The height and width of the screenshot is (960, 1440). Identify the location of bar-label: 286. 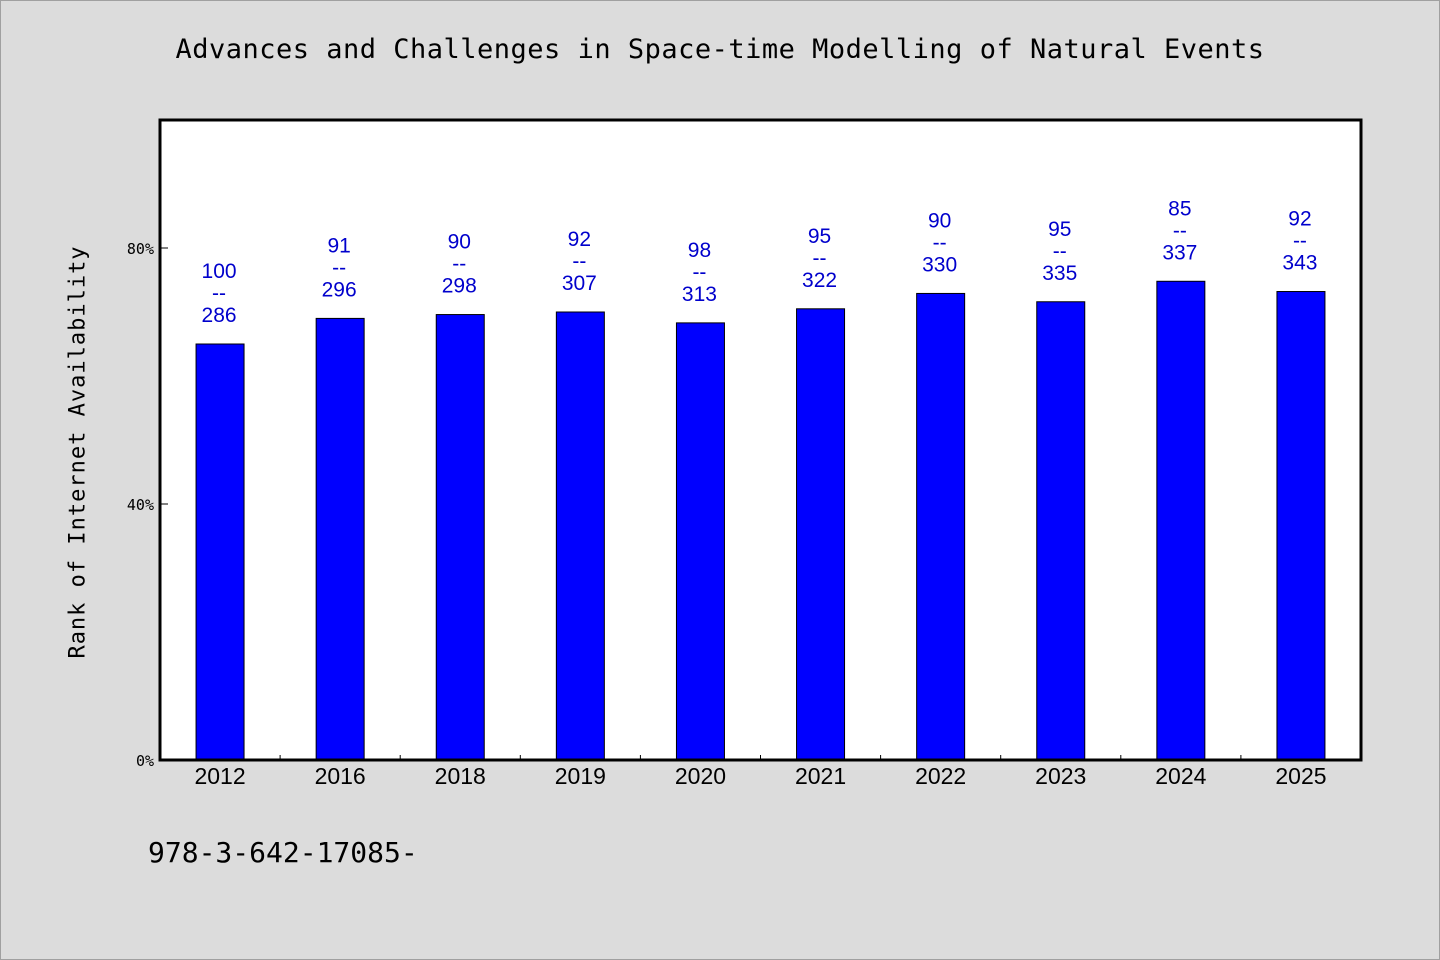
(219, 315).